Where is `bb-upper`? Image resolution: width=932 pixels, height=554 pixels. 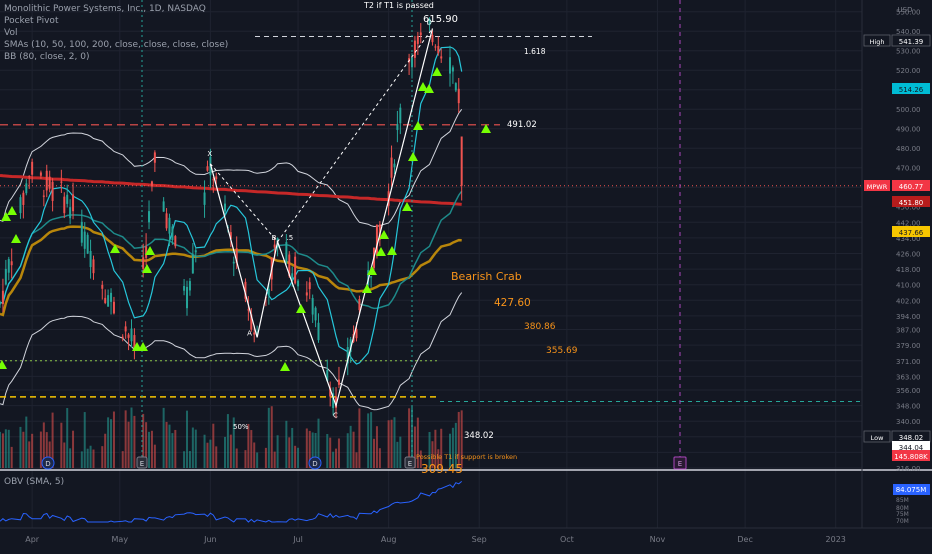
bb-upper is located at coordinates (231, 168).